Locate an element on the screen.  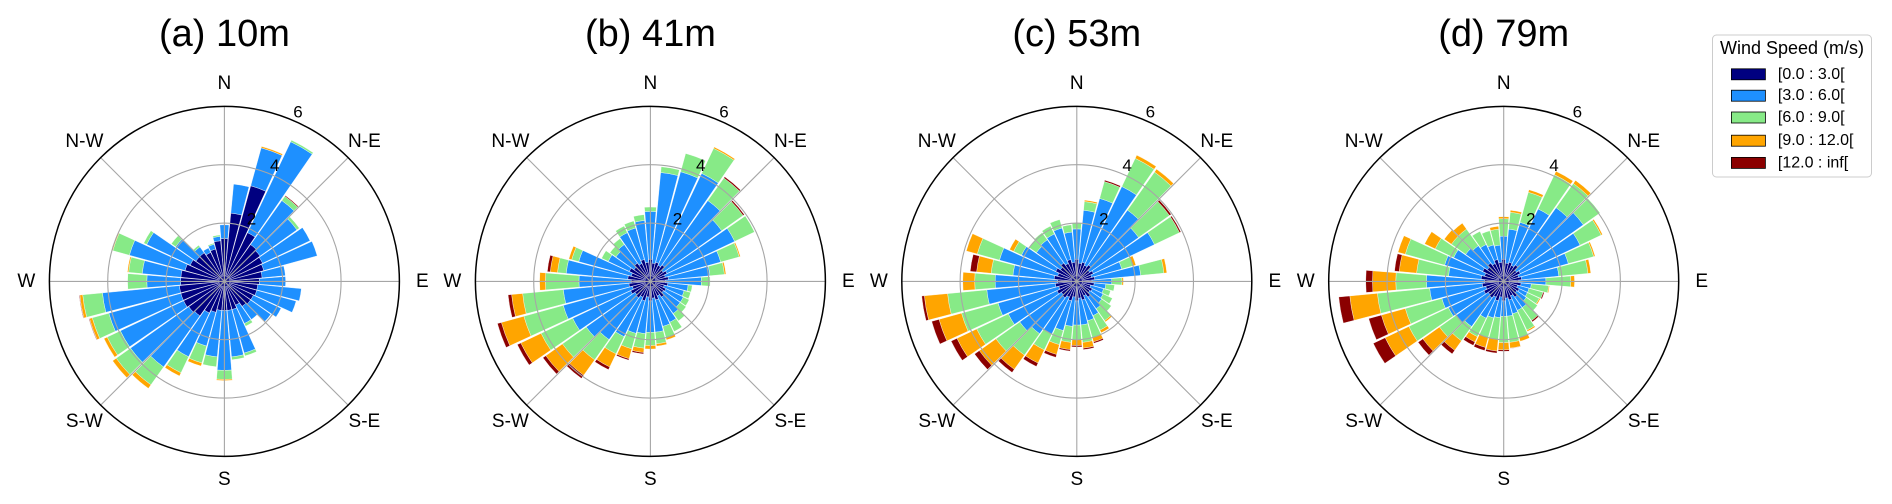
svg-text: Wind Speed (m/s) is located at coordinates (1792, 48).